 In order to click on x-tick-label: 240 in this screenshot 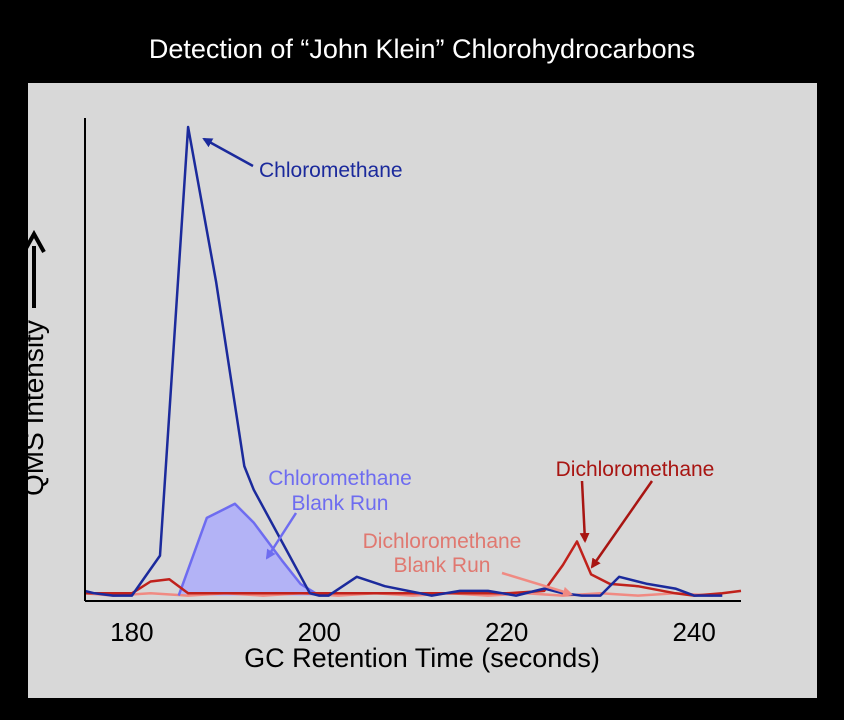, I will do `click(693, 632)`.